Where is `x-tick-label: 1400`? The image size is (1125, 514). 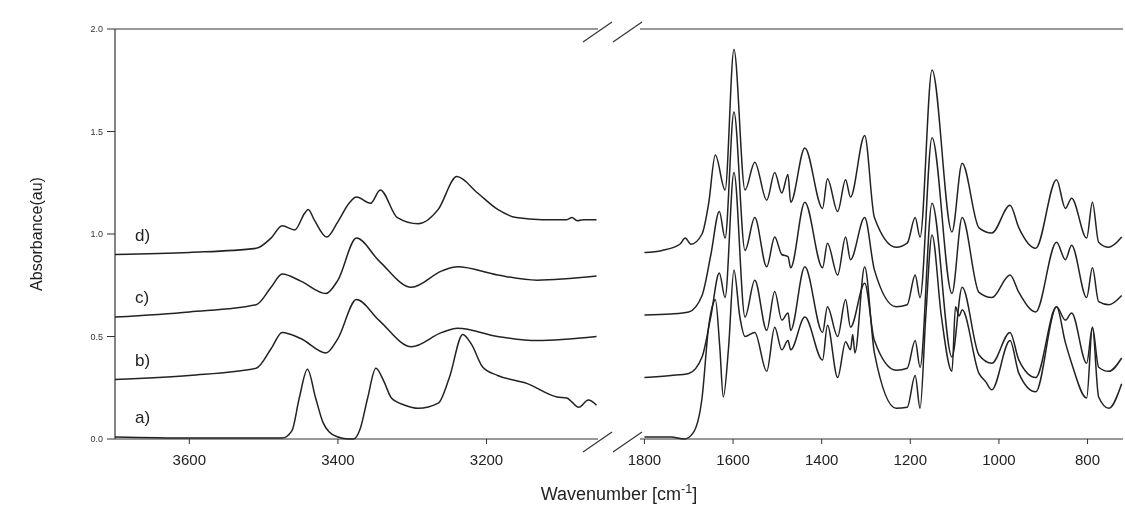
x-tick-label: 1400 is located at coordinates (821, 459).